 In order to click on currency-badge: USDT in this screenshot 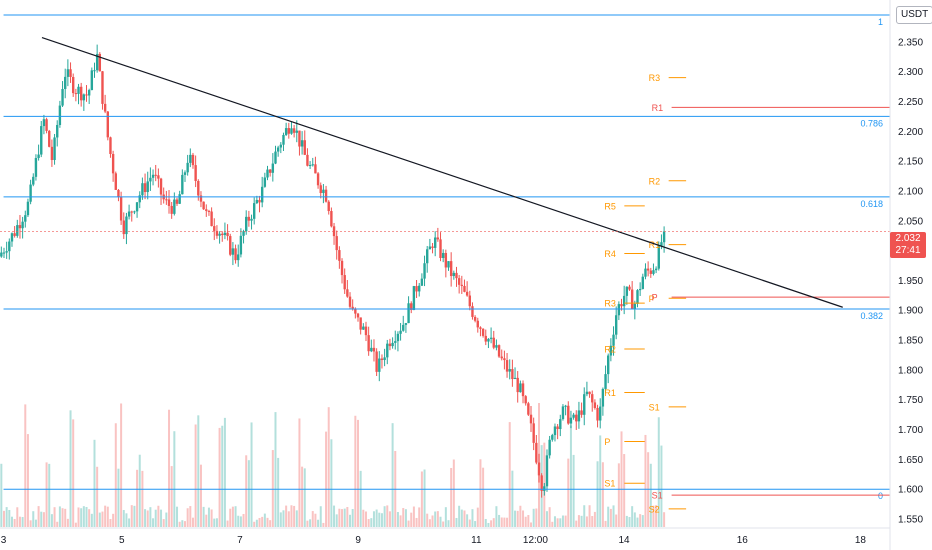, I will do `click(914, 15)`.